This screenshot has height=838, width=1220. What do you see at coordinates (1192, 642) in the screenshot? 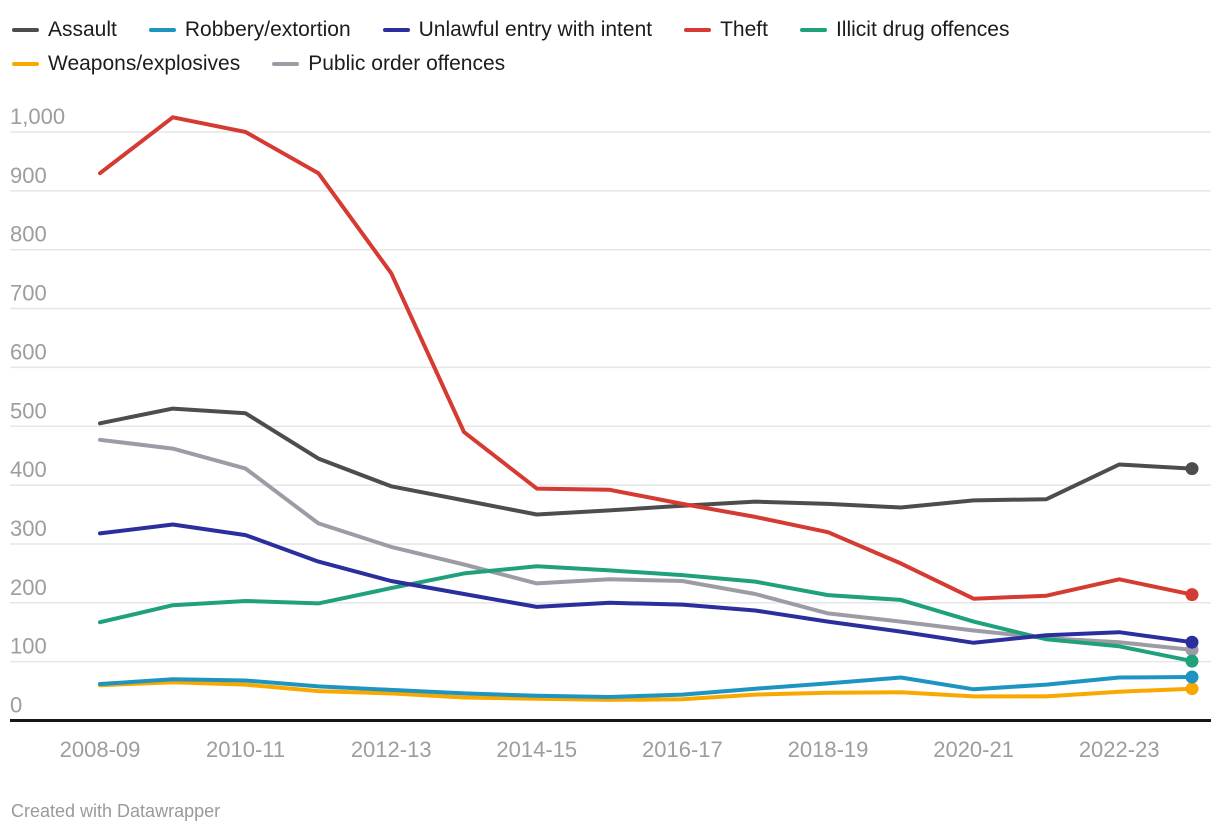
I see `endpoint-dot-unlawful-entry-with-intent` at bounding box center [1192, 642].